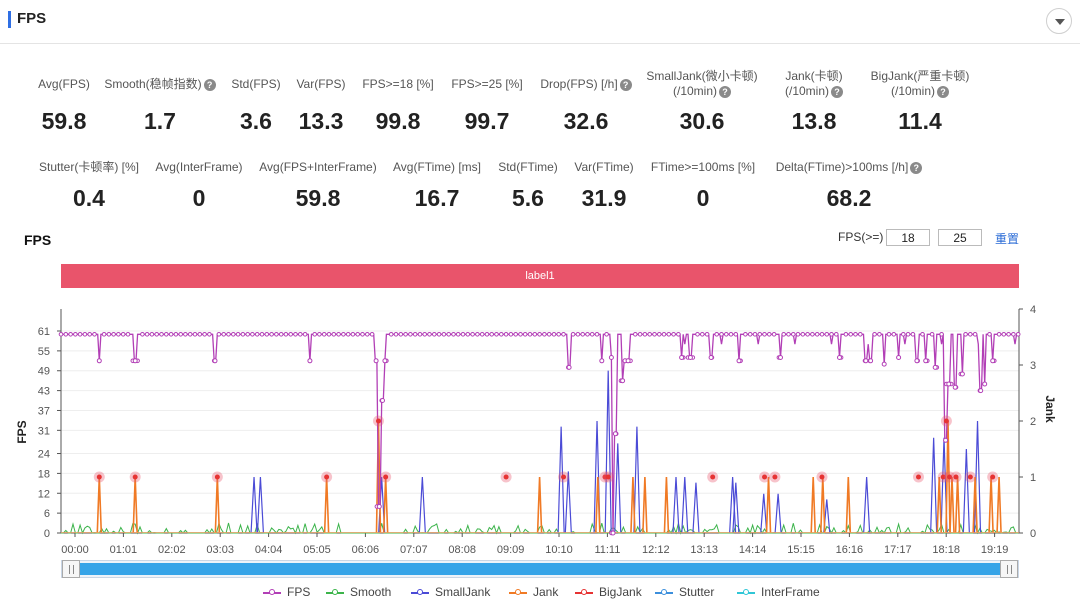 This screenshot has width=1080, height=602. I want to click on time-range-slider, so click(540, 569).